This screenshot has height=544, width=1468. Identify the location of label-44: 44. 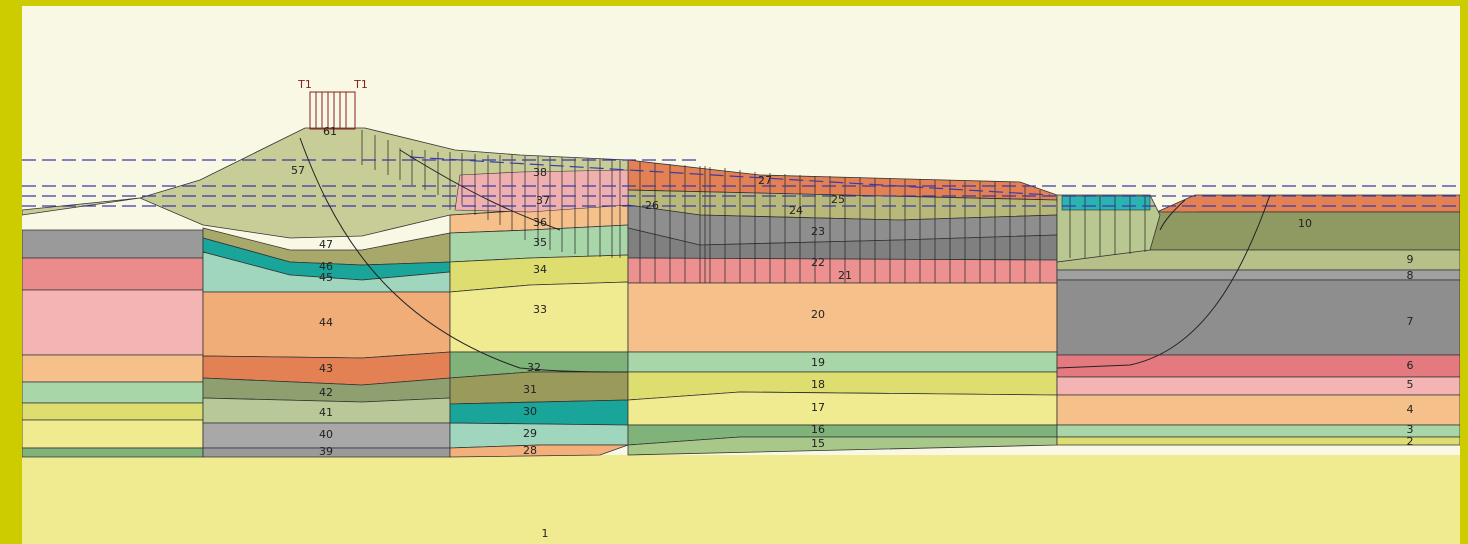
(326, 322).